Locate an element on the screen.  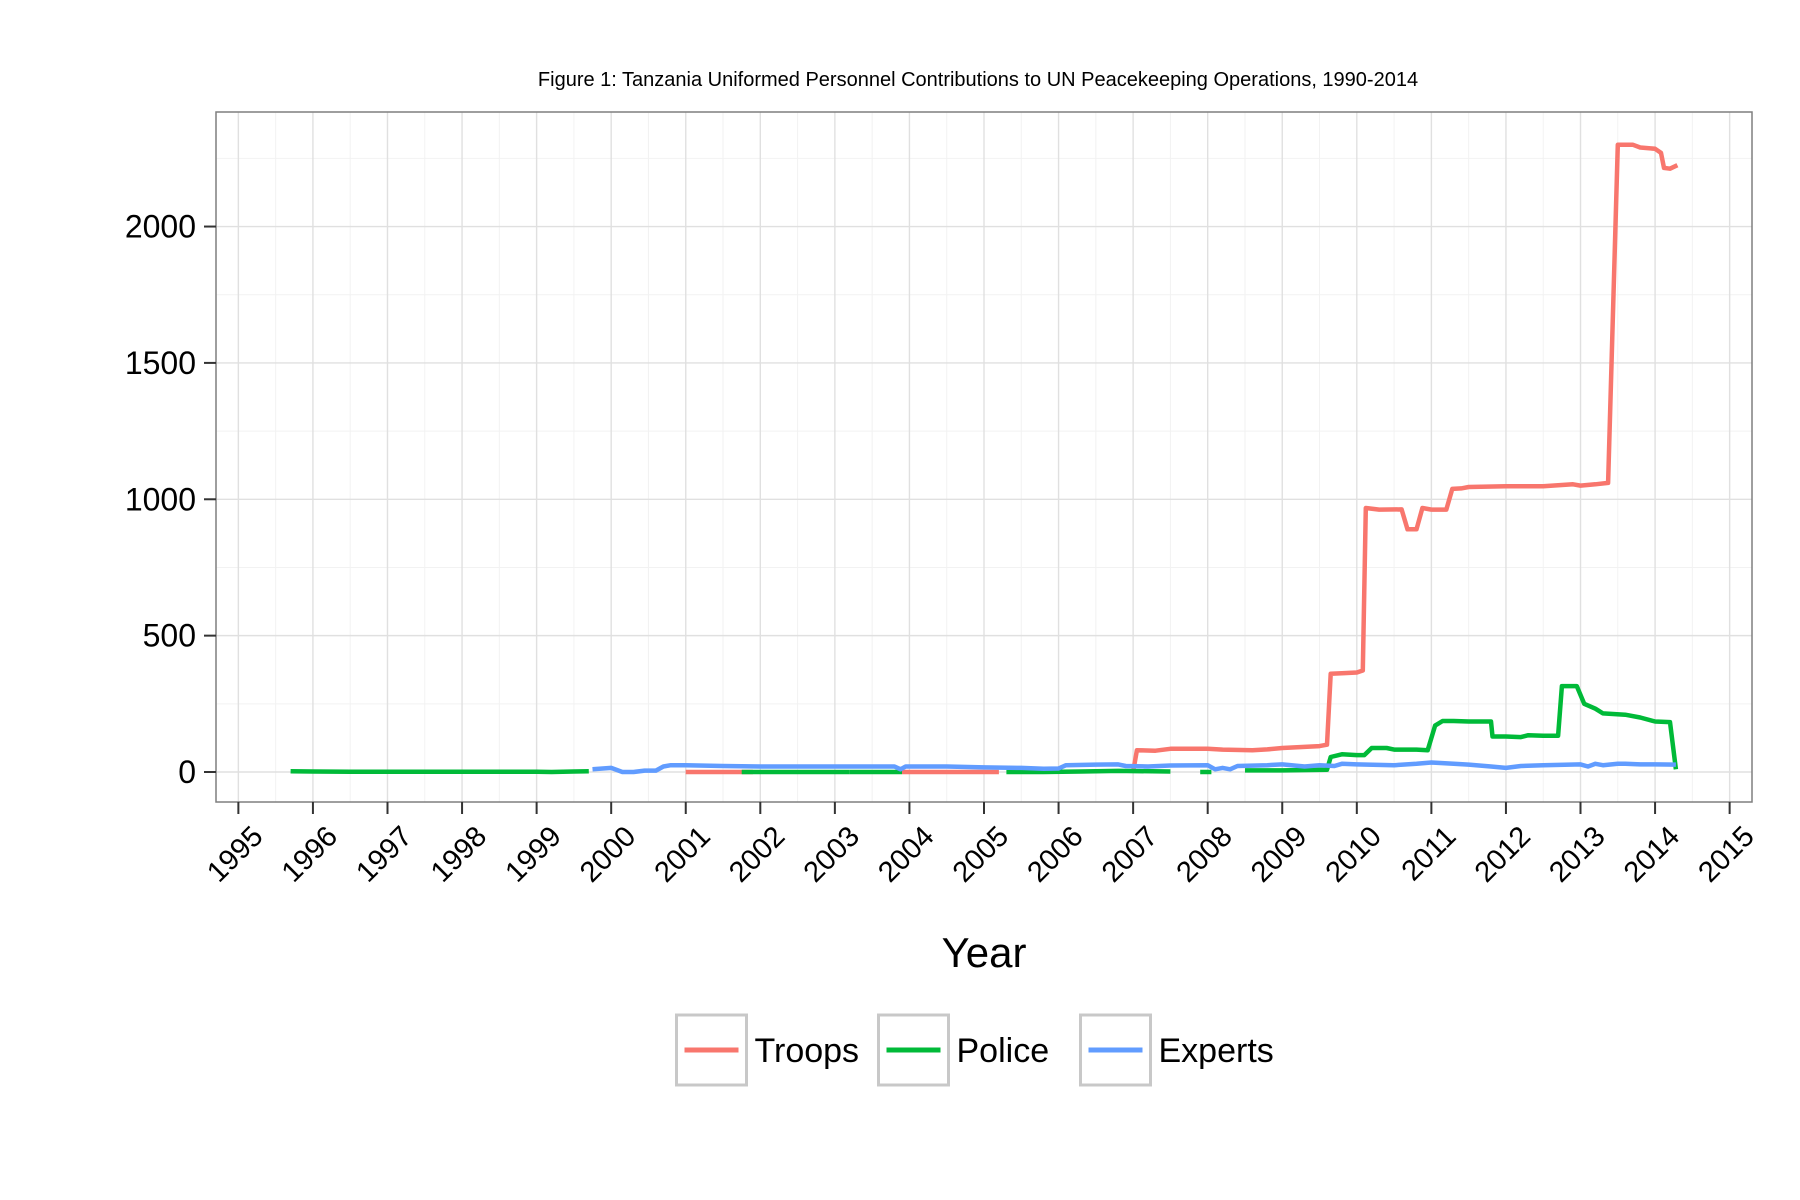
x-tick-label: 2014 is located at coordinates (1652, 854).